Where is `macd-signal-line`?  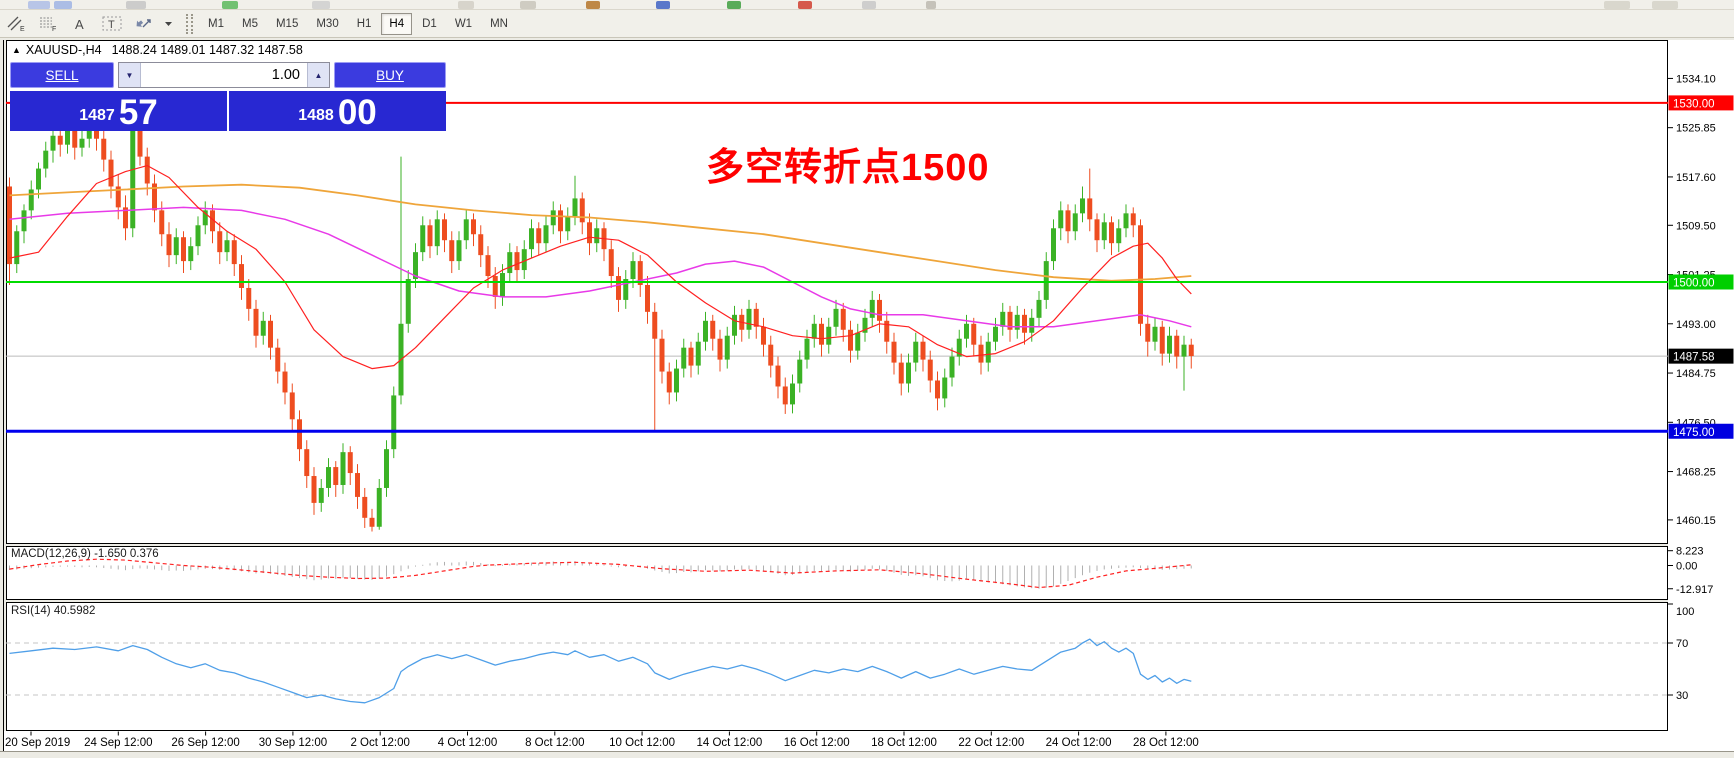
macd-signal-line is located at coordinates (600, 573).